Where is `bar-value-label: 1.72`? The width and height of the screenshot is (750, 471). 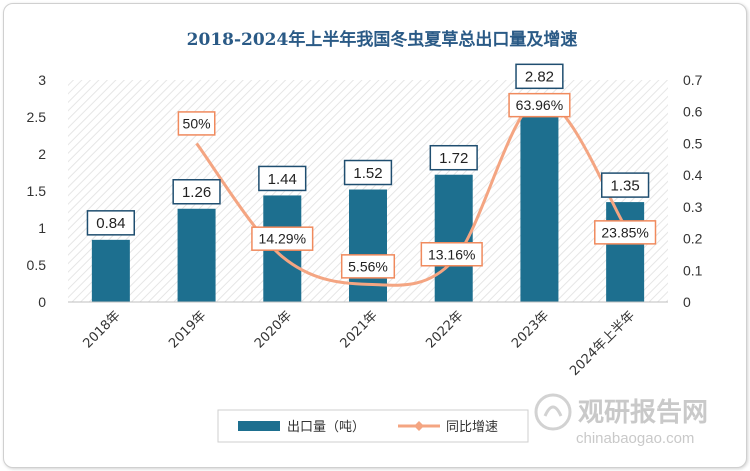
bar-value-label: 1.72 is located at coordinates (453, 158).